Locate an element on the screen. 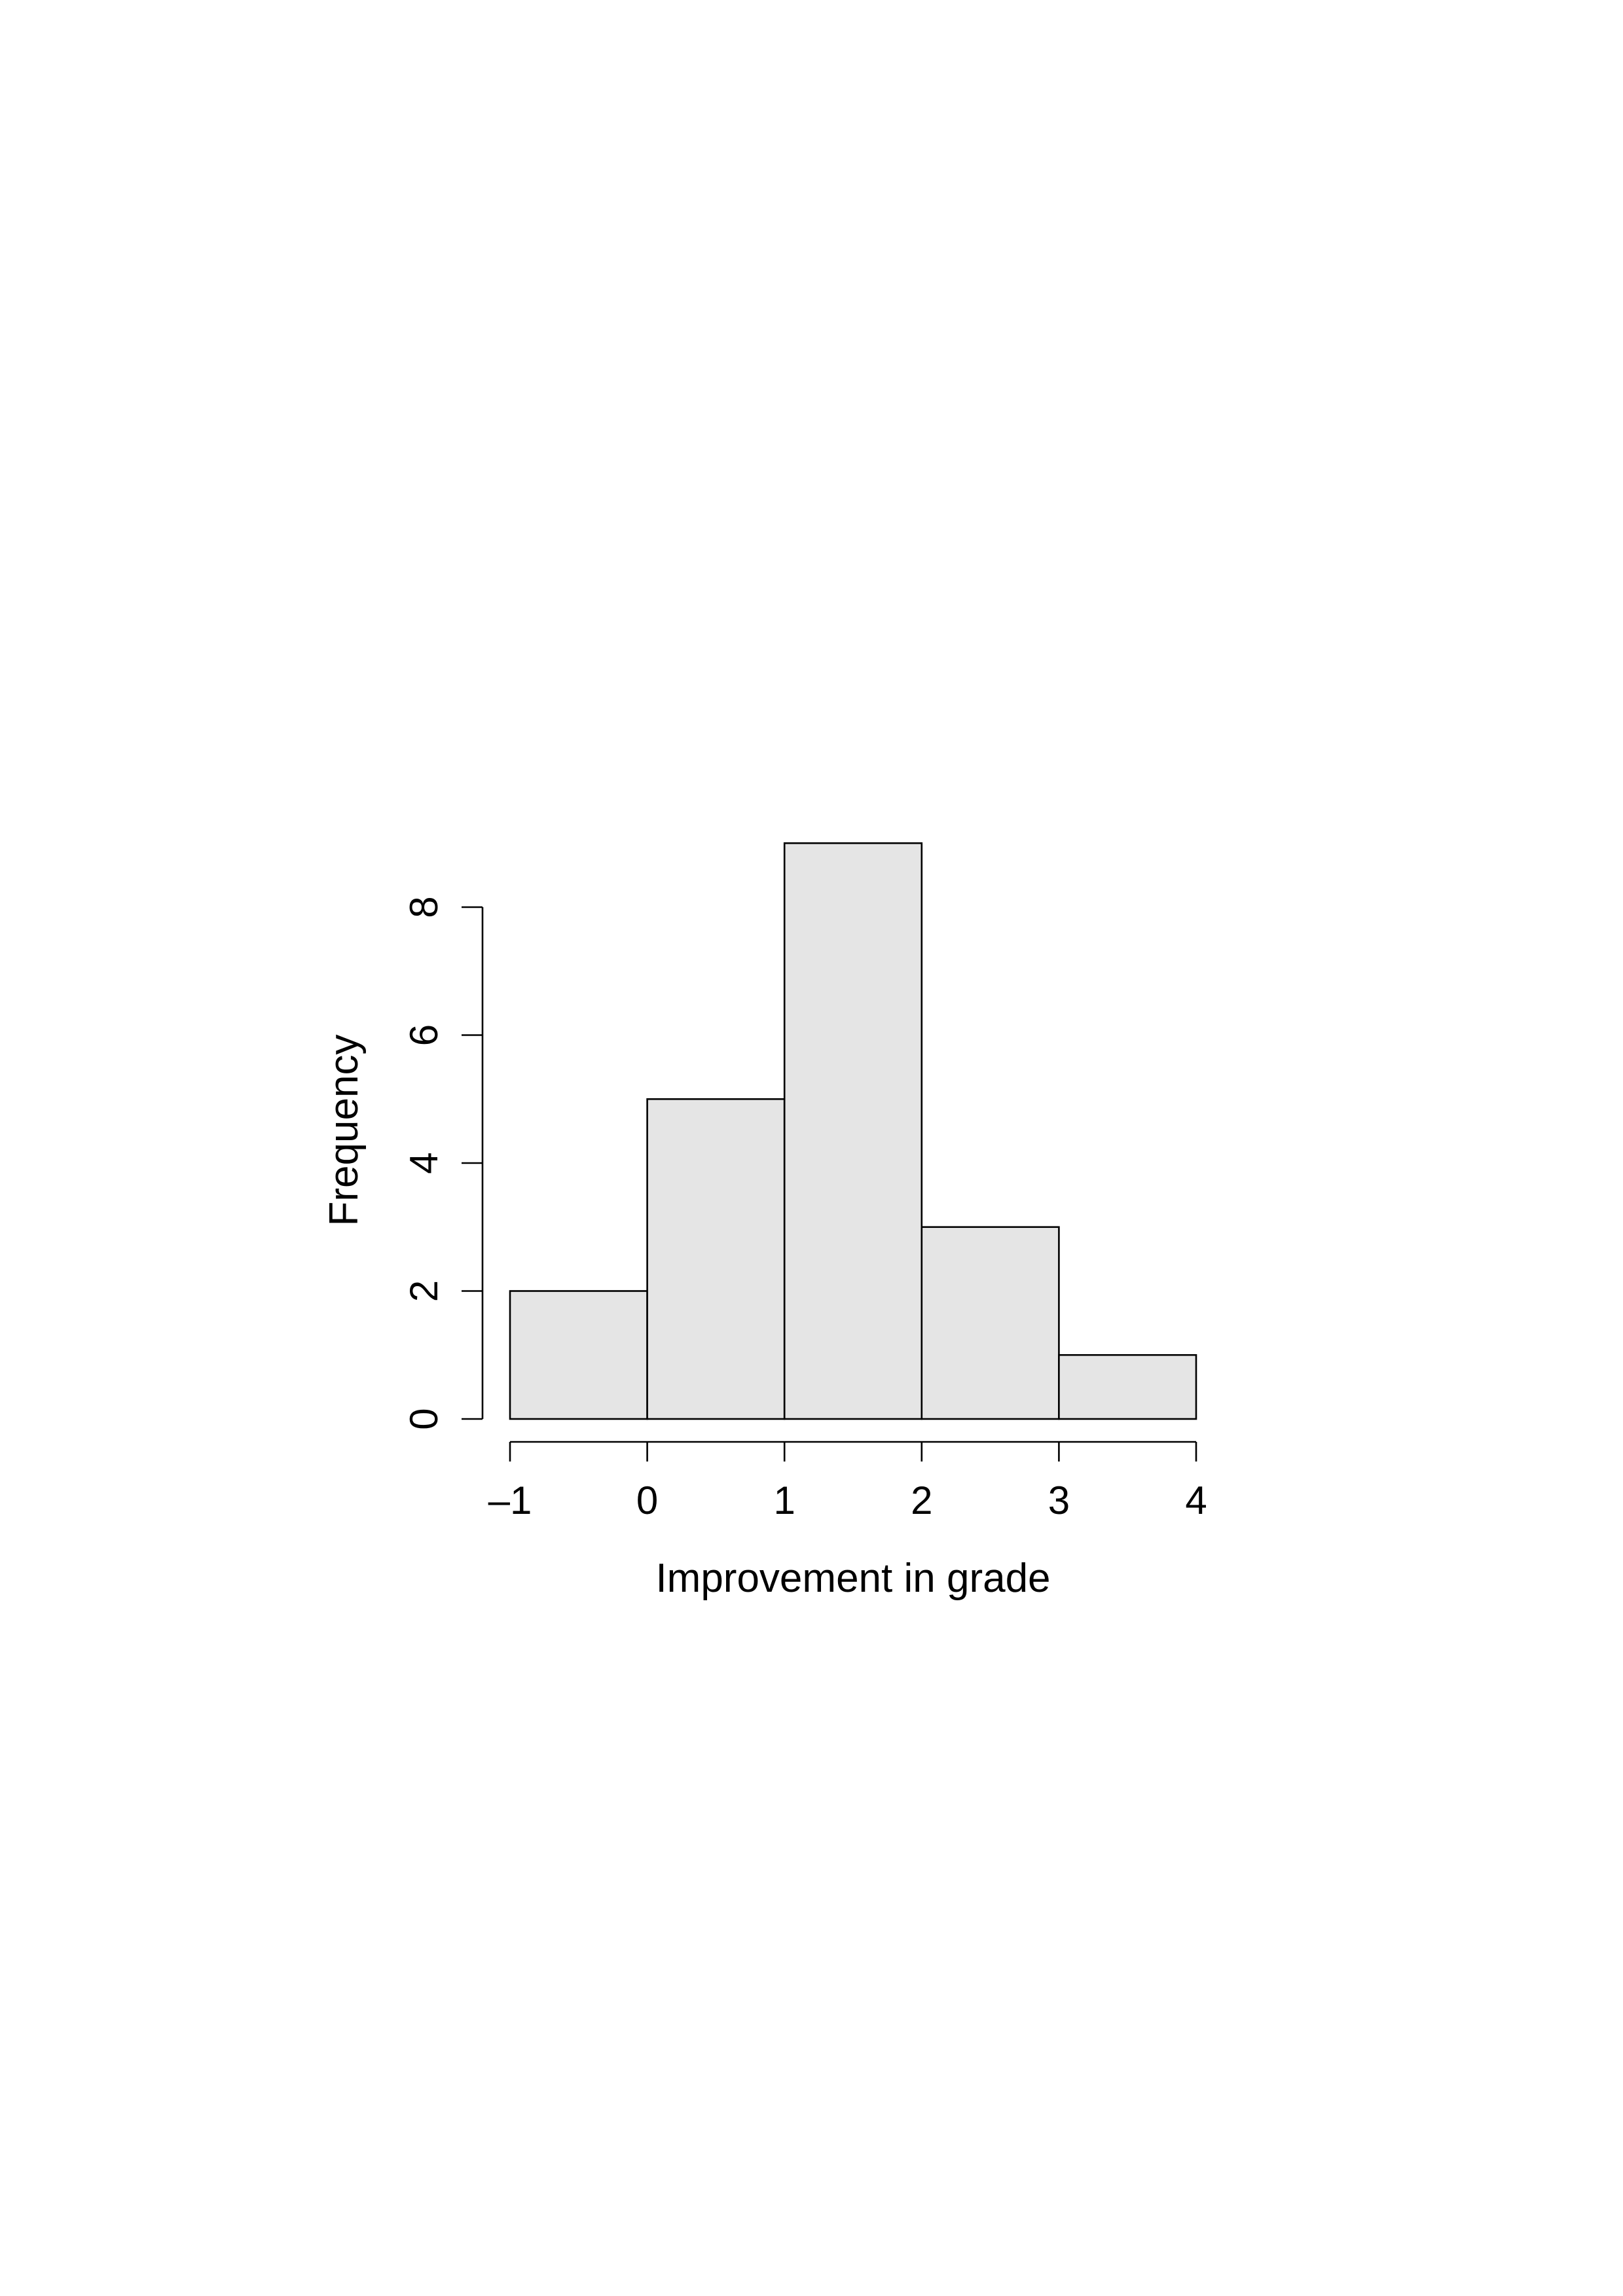  y-axis-title: Frequency is located at coordinates (344, 1131).